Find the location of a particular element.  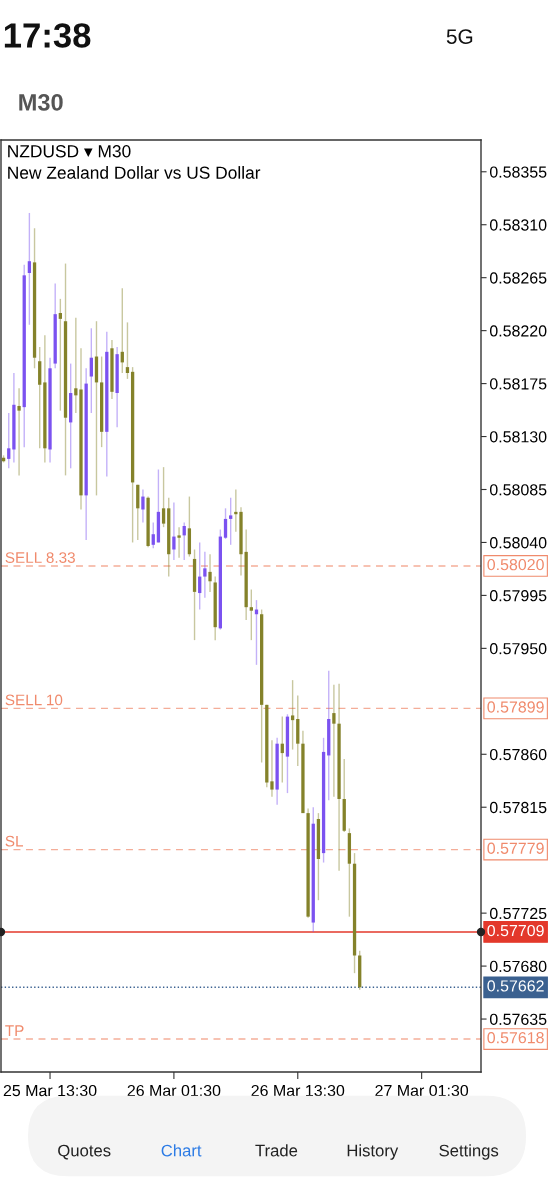

y-tick-label: 0.58355 is located at coordinates (518, 172).